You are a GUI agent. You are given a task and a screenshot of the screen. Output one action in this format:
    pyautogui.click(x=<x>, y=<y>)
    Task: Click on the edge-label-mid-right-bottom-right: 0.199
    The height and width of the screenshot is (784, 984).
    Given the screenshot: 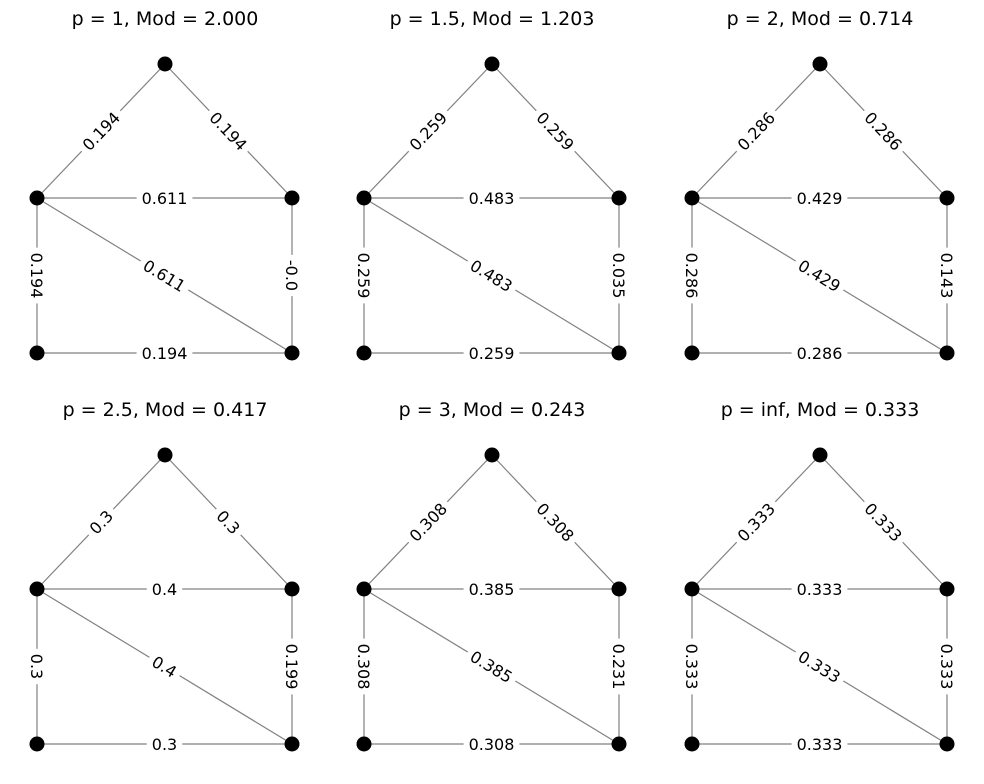 What is the action you would take?
    pyautogui.click(x=292, y=666)
    